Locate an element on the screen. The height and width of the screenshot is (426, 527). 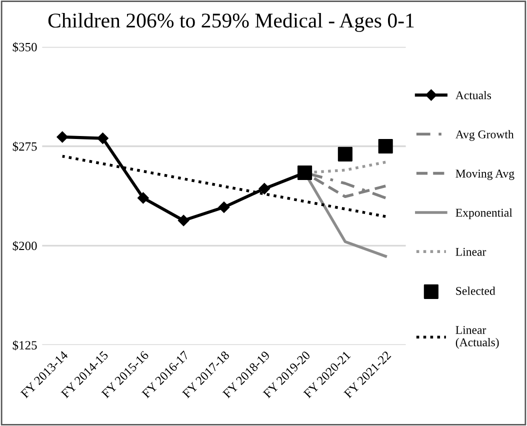
legend-label: Selected is located at coordinates (476, 290).